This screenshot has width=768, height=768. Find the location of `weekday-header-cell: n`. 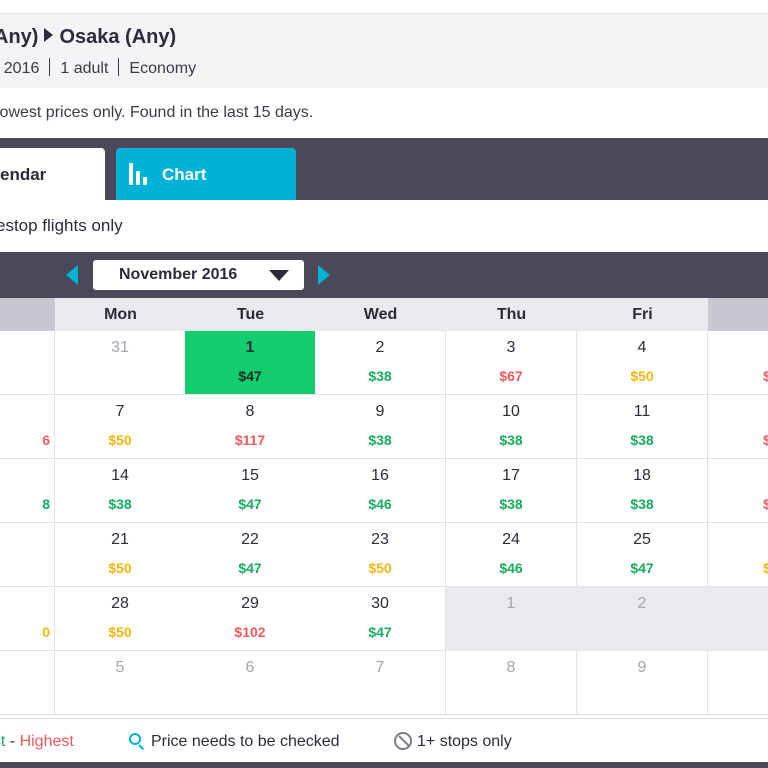

weekday-header-cell: n is located at coordinates (27, 314).